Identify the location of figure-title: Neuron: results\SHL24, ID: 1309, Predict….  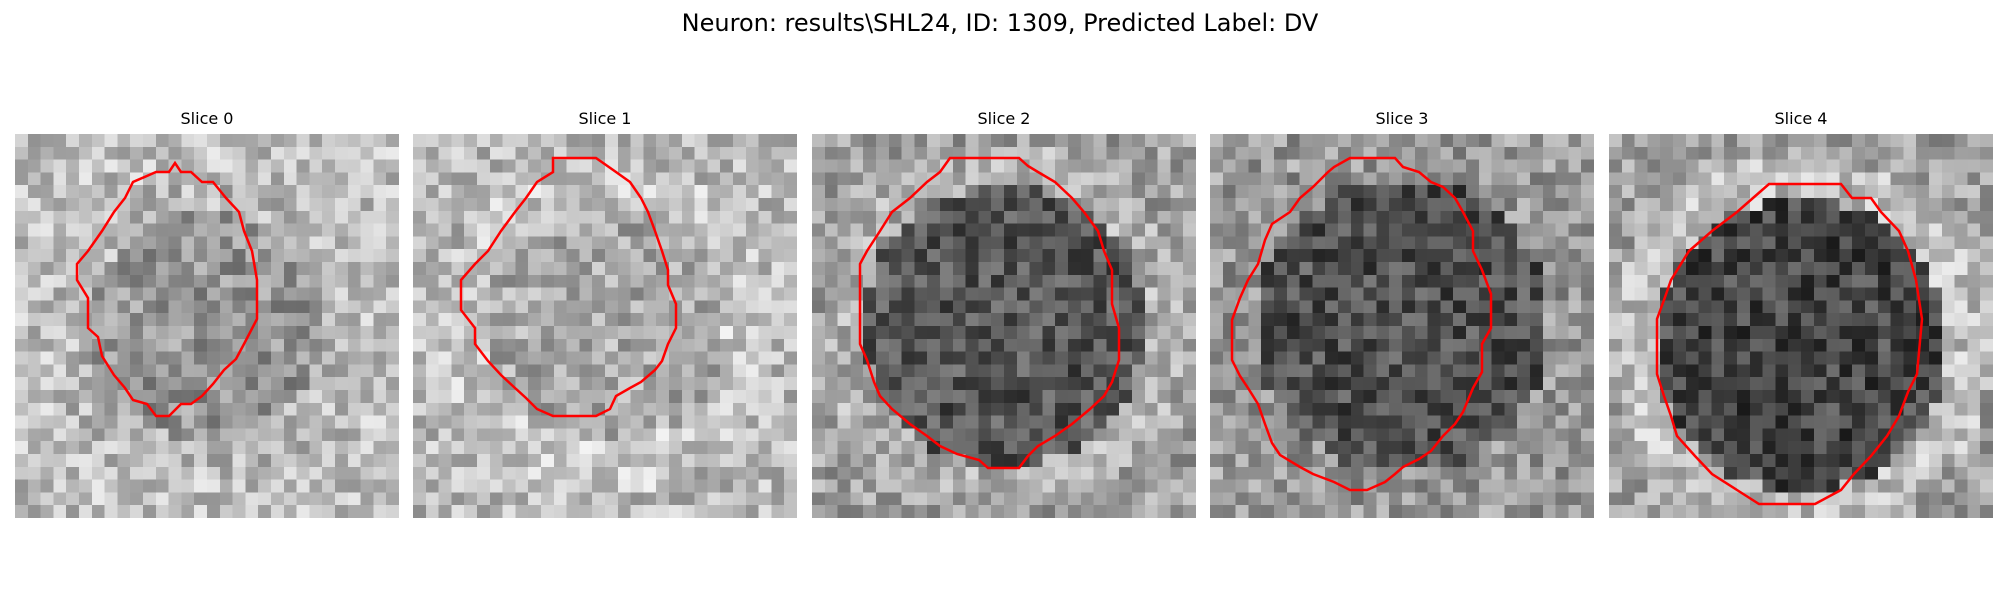
(1000, 23).